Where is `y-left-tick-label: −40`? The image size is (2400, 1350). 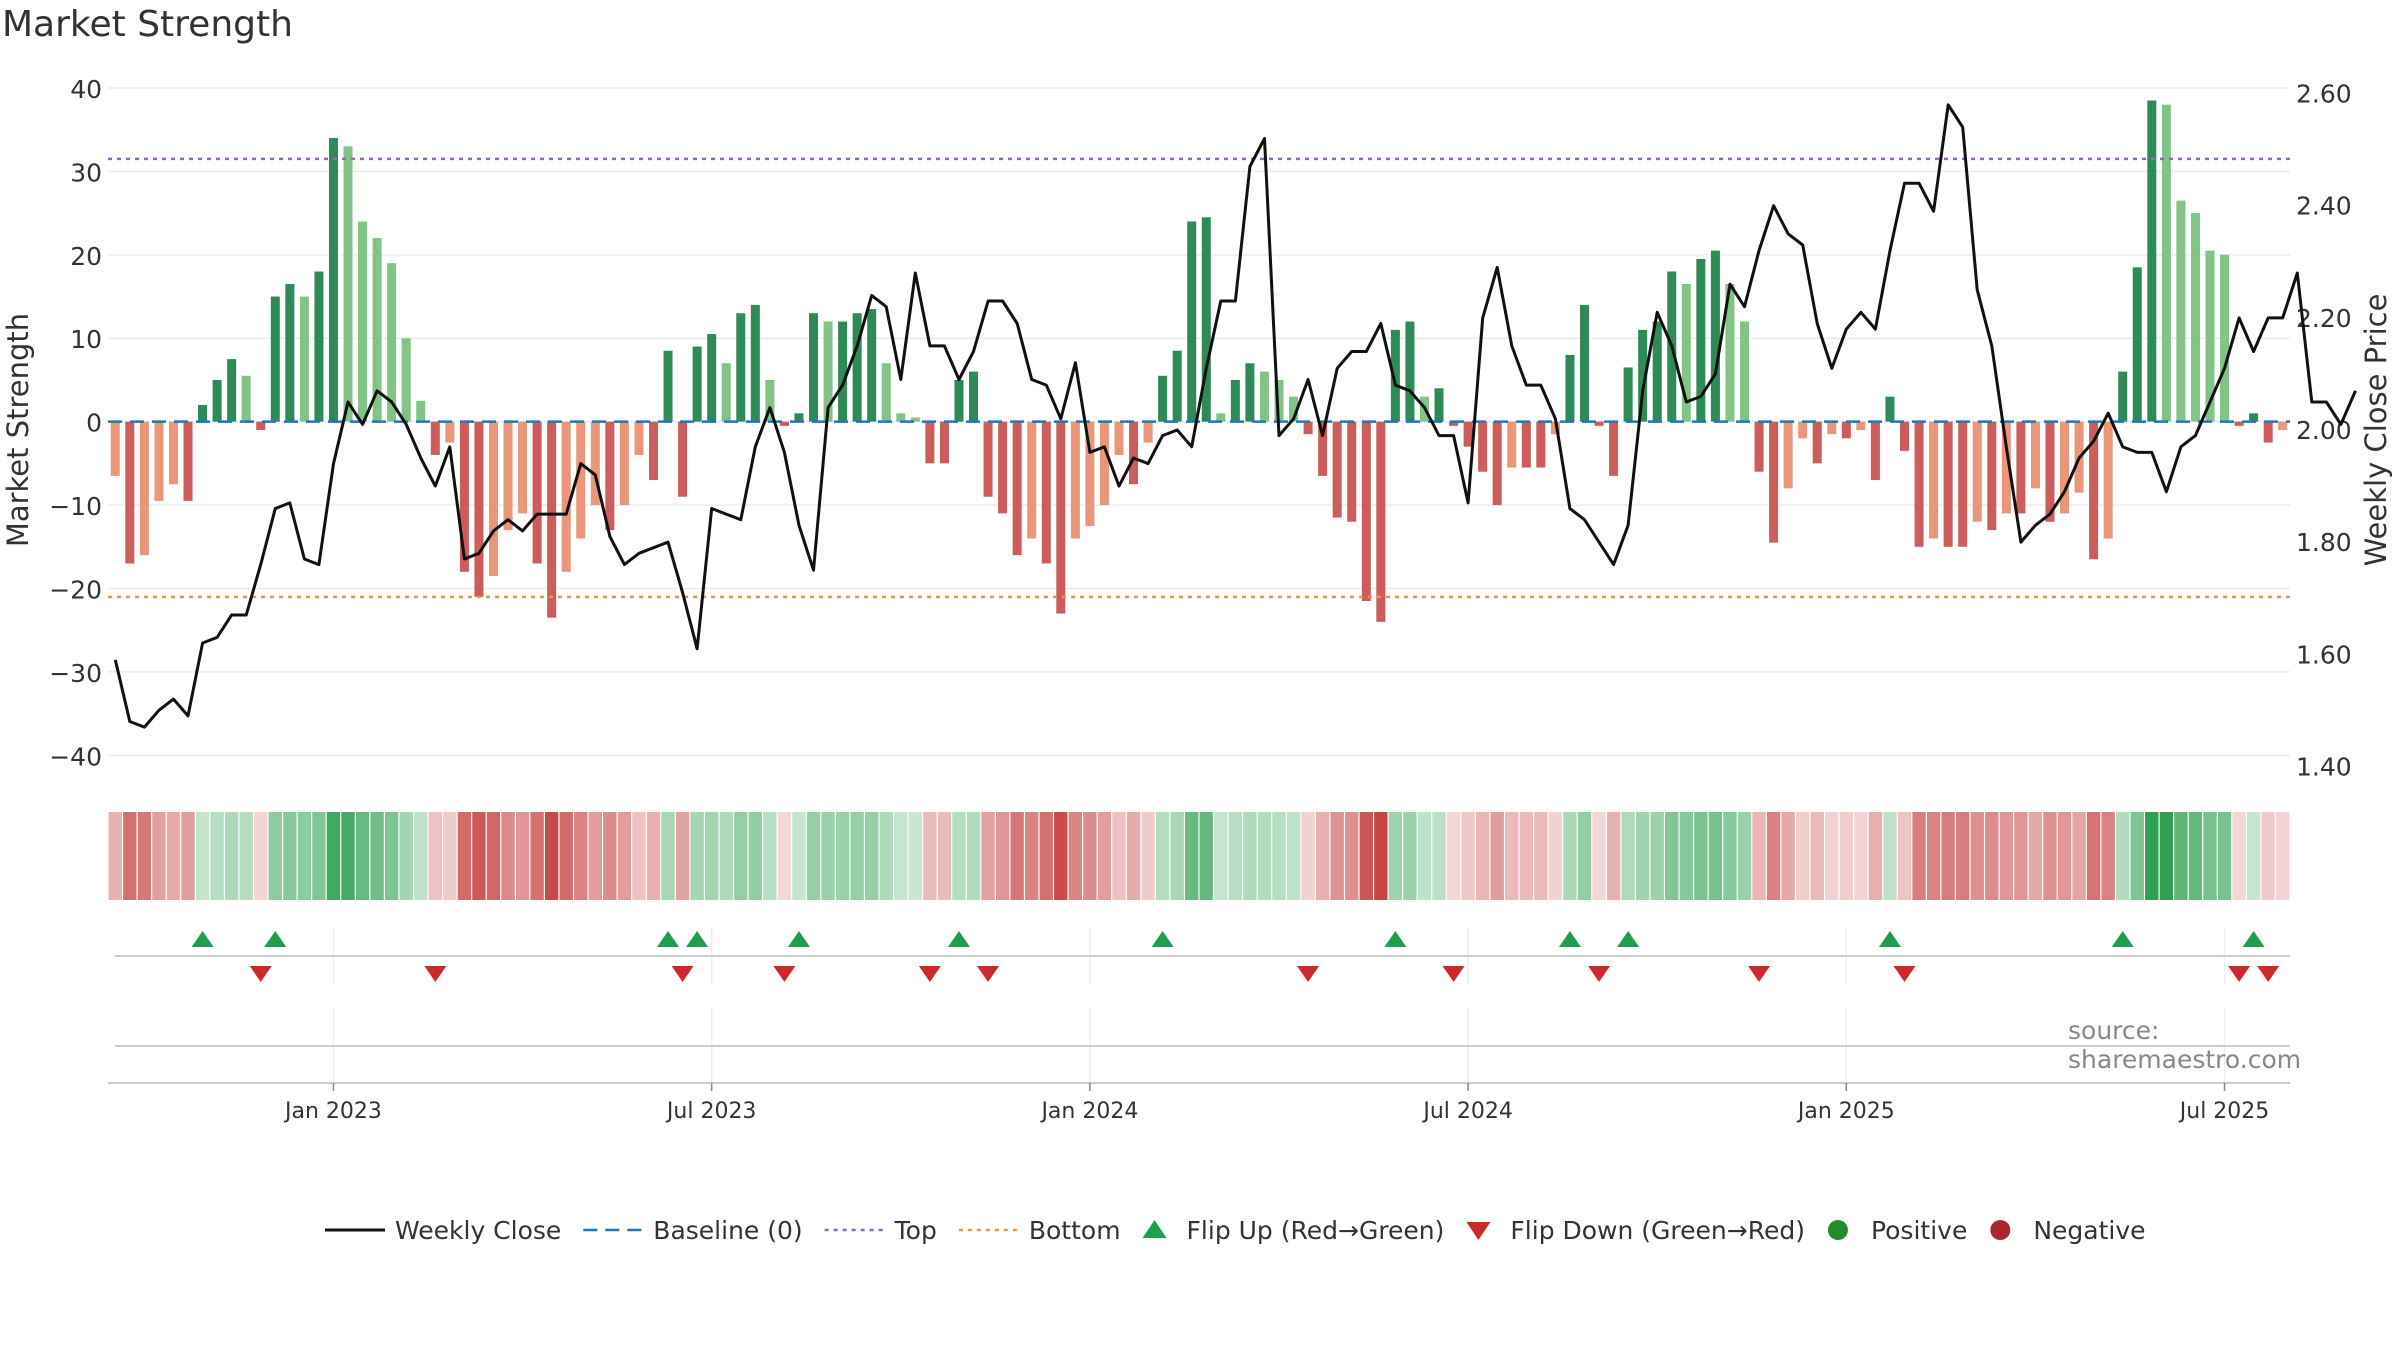
y-left-tick-label: −40 is located at coordinates (75, 756).